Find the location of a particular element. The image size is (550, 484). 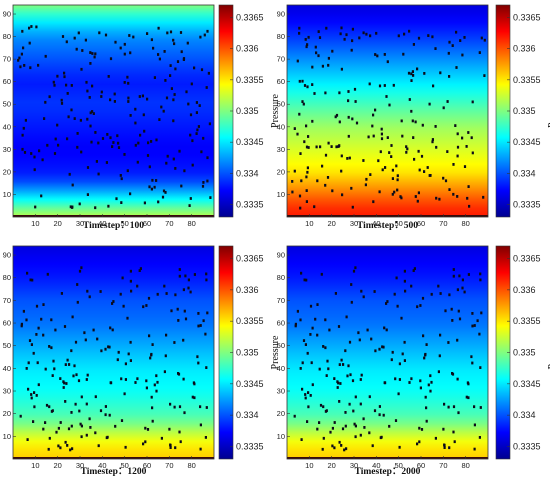

y-tick-label: 80 is located at coordinates (7, 36).